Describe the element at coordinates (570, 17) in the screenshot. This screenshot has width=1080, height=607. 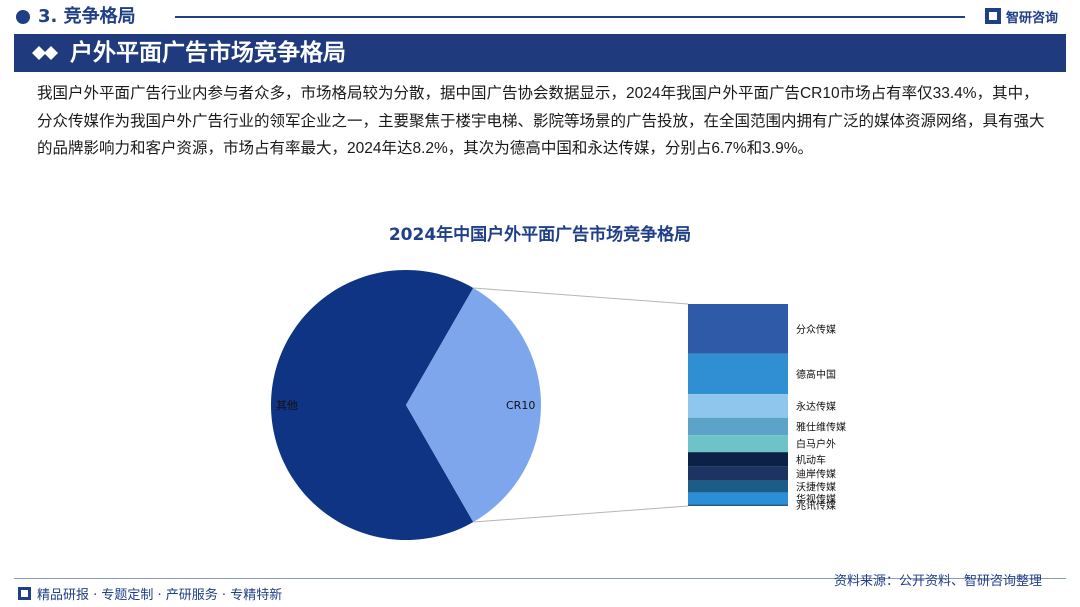
I see `section-divider` at that location.